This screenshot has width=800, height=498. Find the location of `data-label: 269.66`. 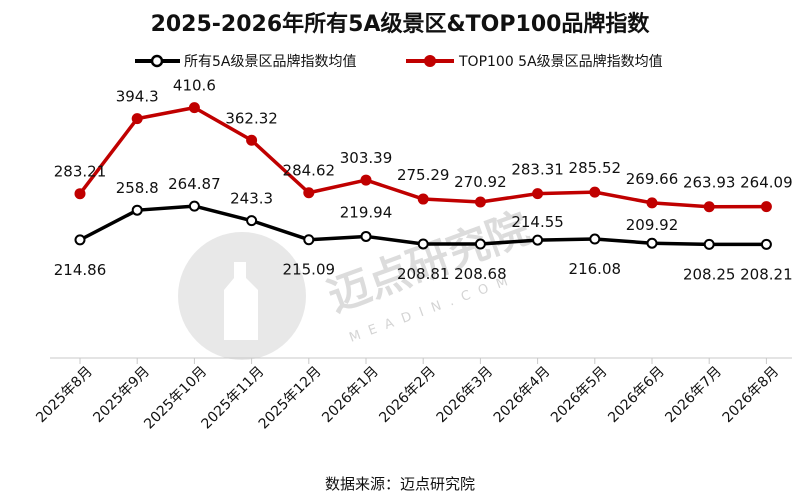

data-label: 269.66 is located at coordinates (652, 179).